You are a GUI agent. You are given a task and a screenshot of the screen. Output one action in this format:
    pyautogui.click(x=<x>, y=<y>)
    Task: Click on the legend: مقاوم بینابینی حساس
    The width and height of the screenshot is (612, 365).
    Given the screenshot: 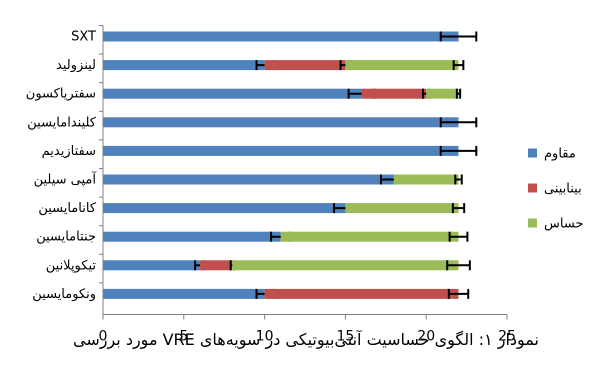 What is the action you would take?
    pyautogui.click(x=555, y=189)
    